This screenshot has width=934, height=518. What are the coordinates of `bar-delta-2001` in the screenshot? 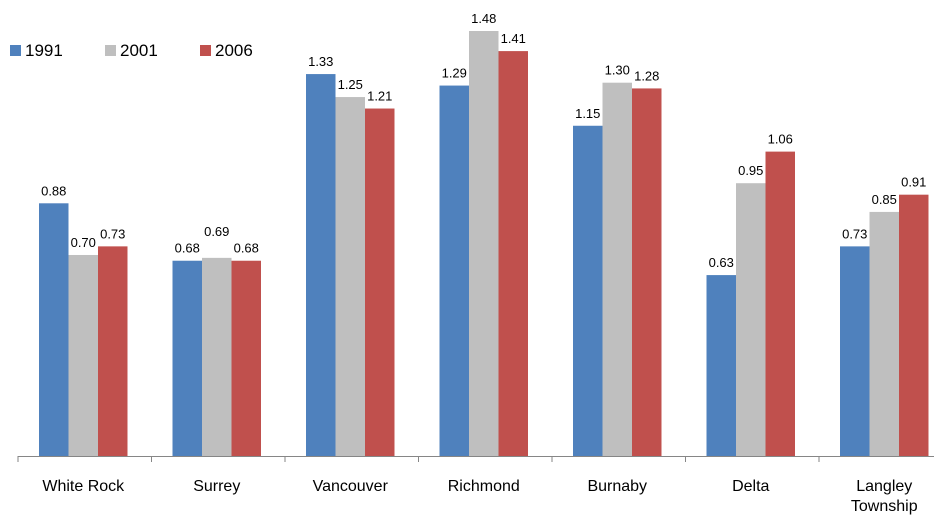 It's located at (751, 319).